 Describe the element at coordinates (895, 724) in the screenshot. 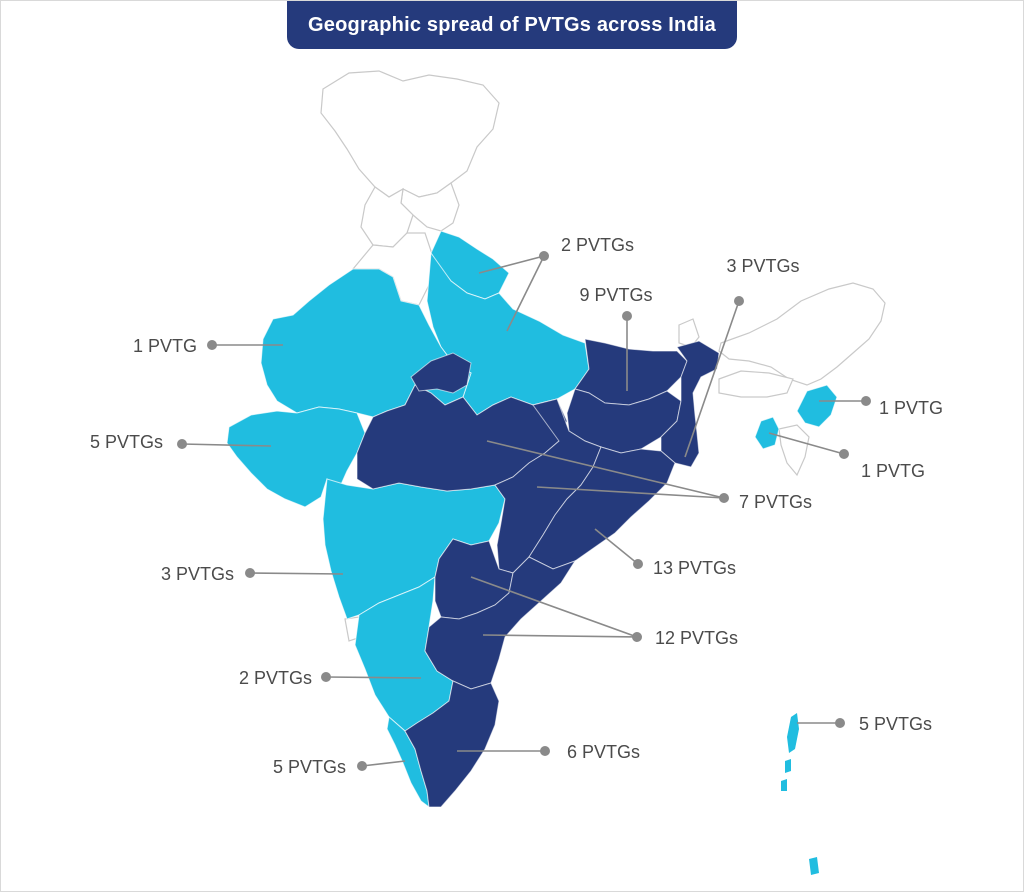

I see `callout-label-andaman-nicobar: 5 PVTGs` at that location.